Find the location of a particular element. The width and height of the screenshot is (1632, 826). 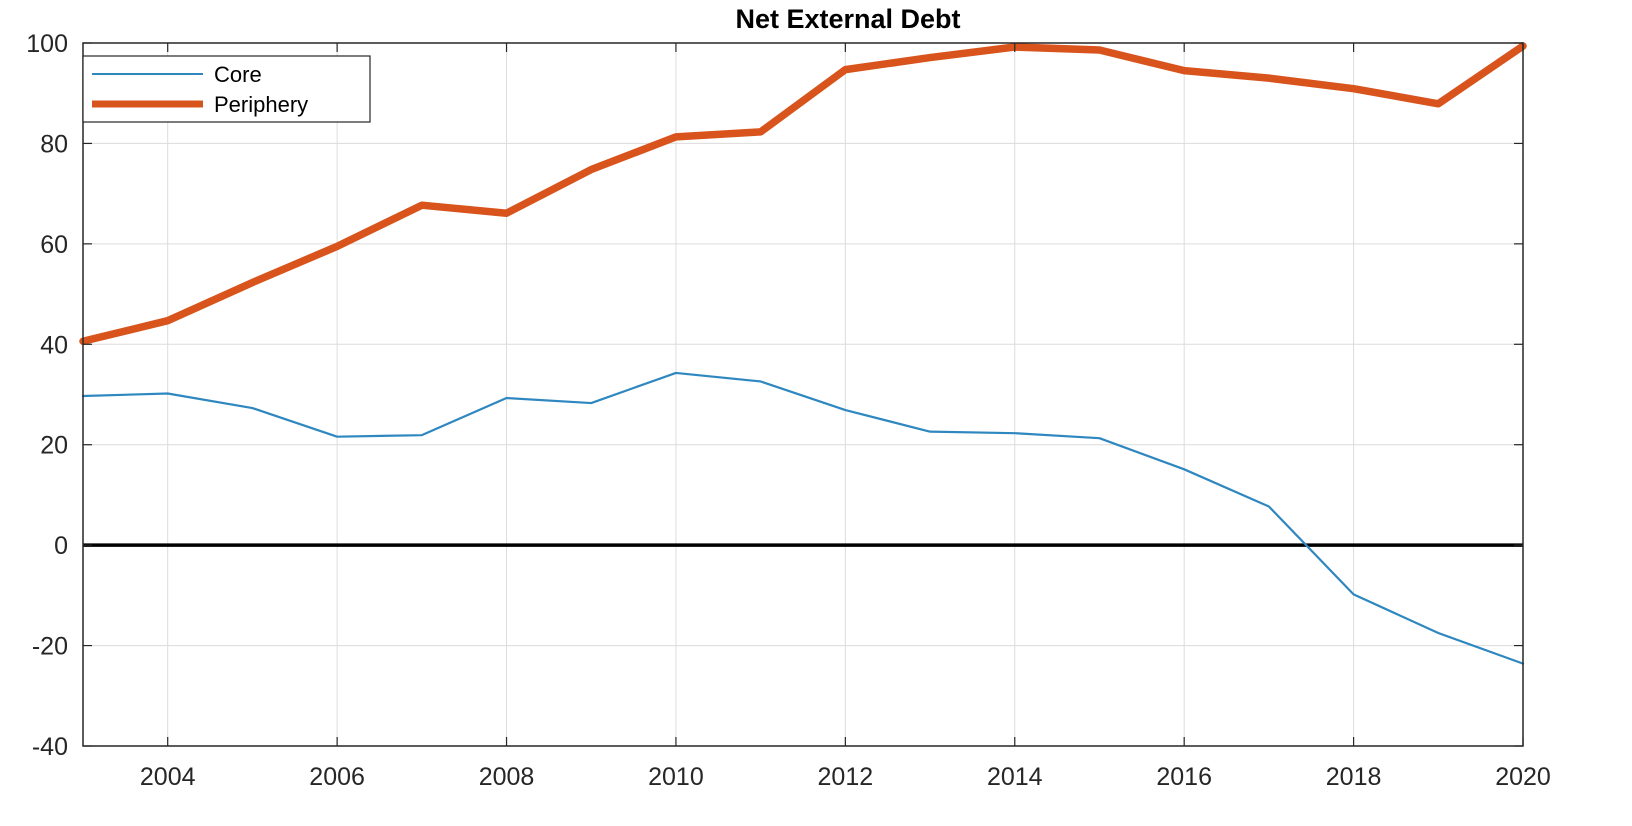

x-tick-label: 2012 is located at coordinates (846, 777).